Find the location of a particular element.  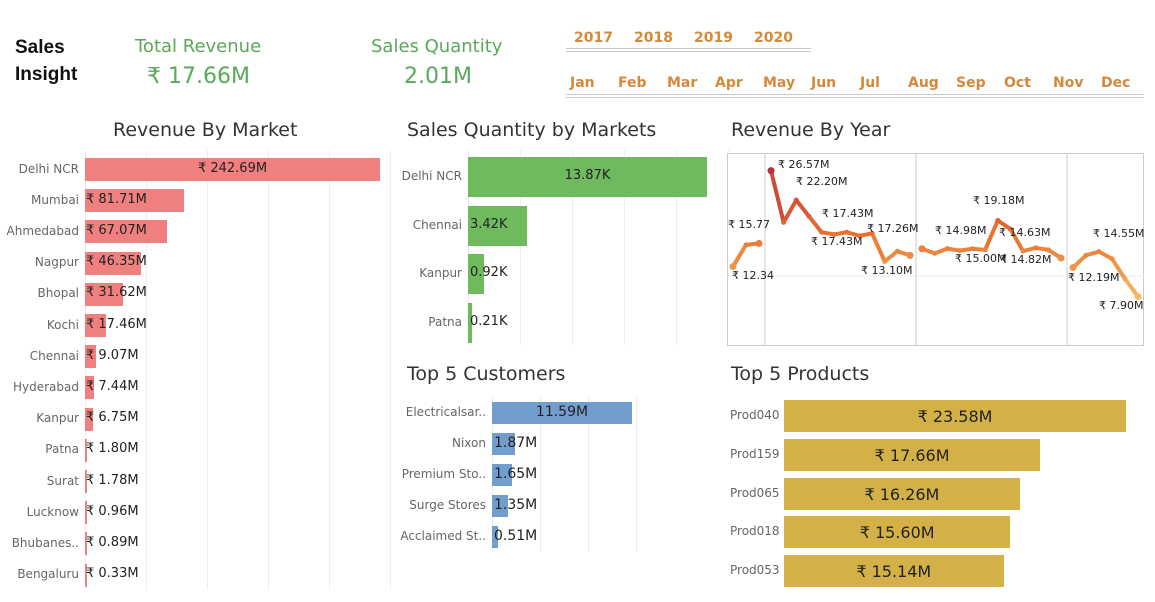

year-option-2017: 2017 is located at coordinates (593, 38).